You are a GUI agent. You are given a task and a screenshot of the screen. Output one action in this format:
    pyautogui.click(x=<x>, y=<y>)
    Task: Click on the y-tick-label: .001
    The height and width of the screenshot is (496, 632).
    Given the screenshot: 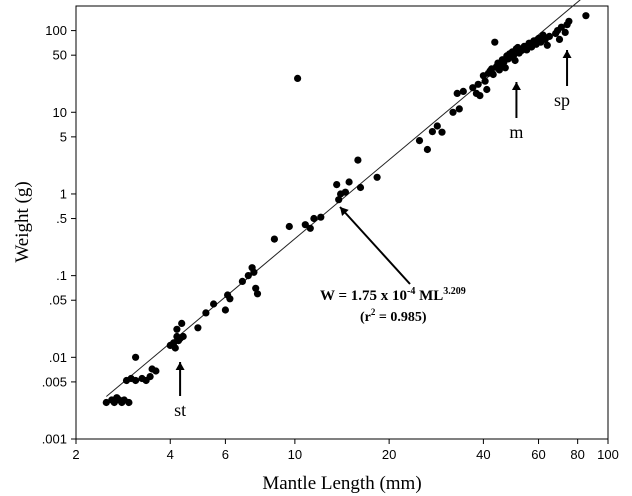 What is the action you would take?
    pyautogui.click(x=54, y=439)
    